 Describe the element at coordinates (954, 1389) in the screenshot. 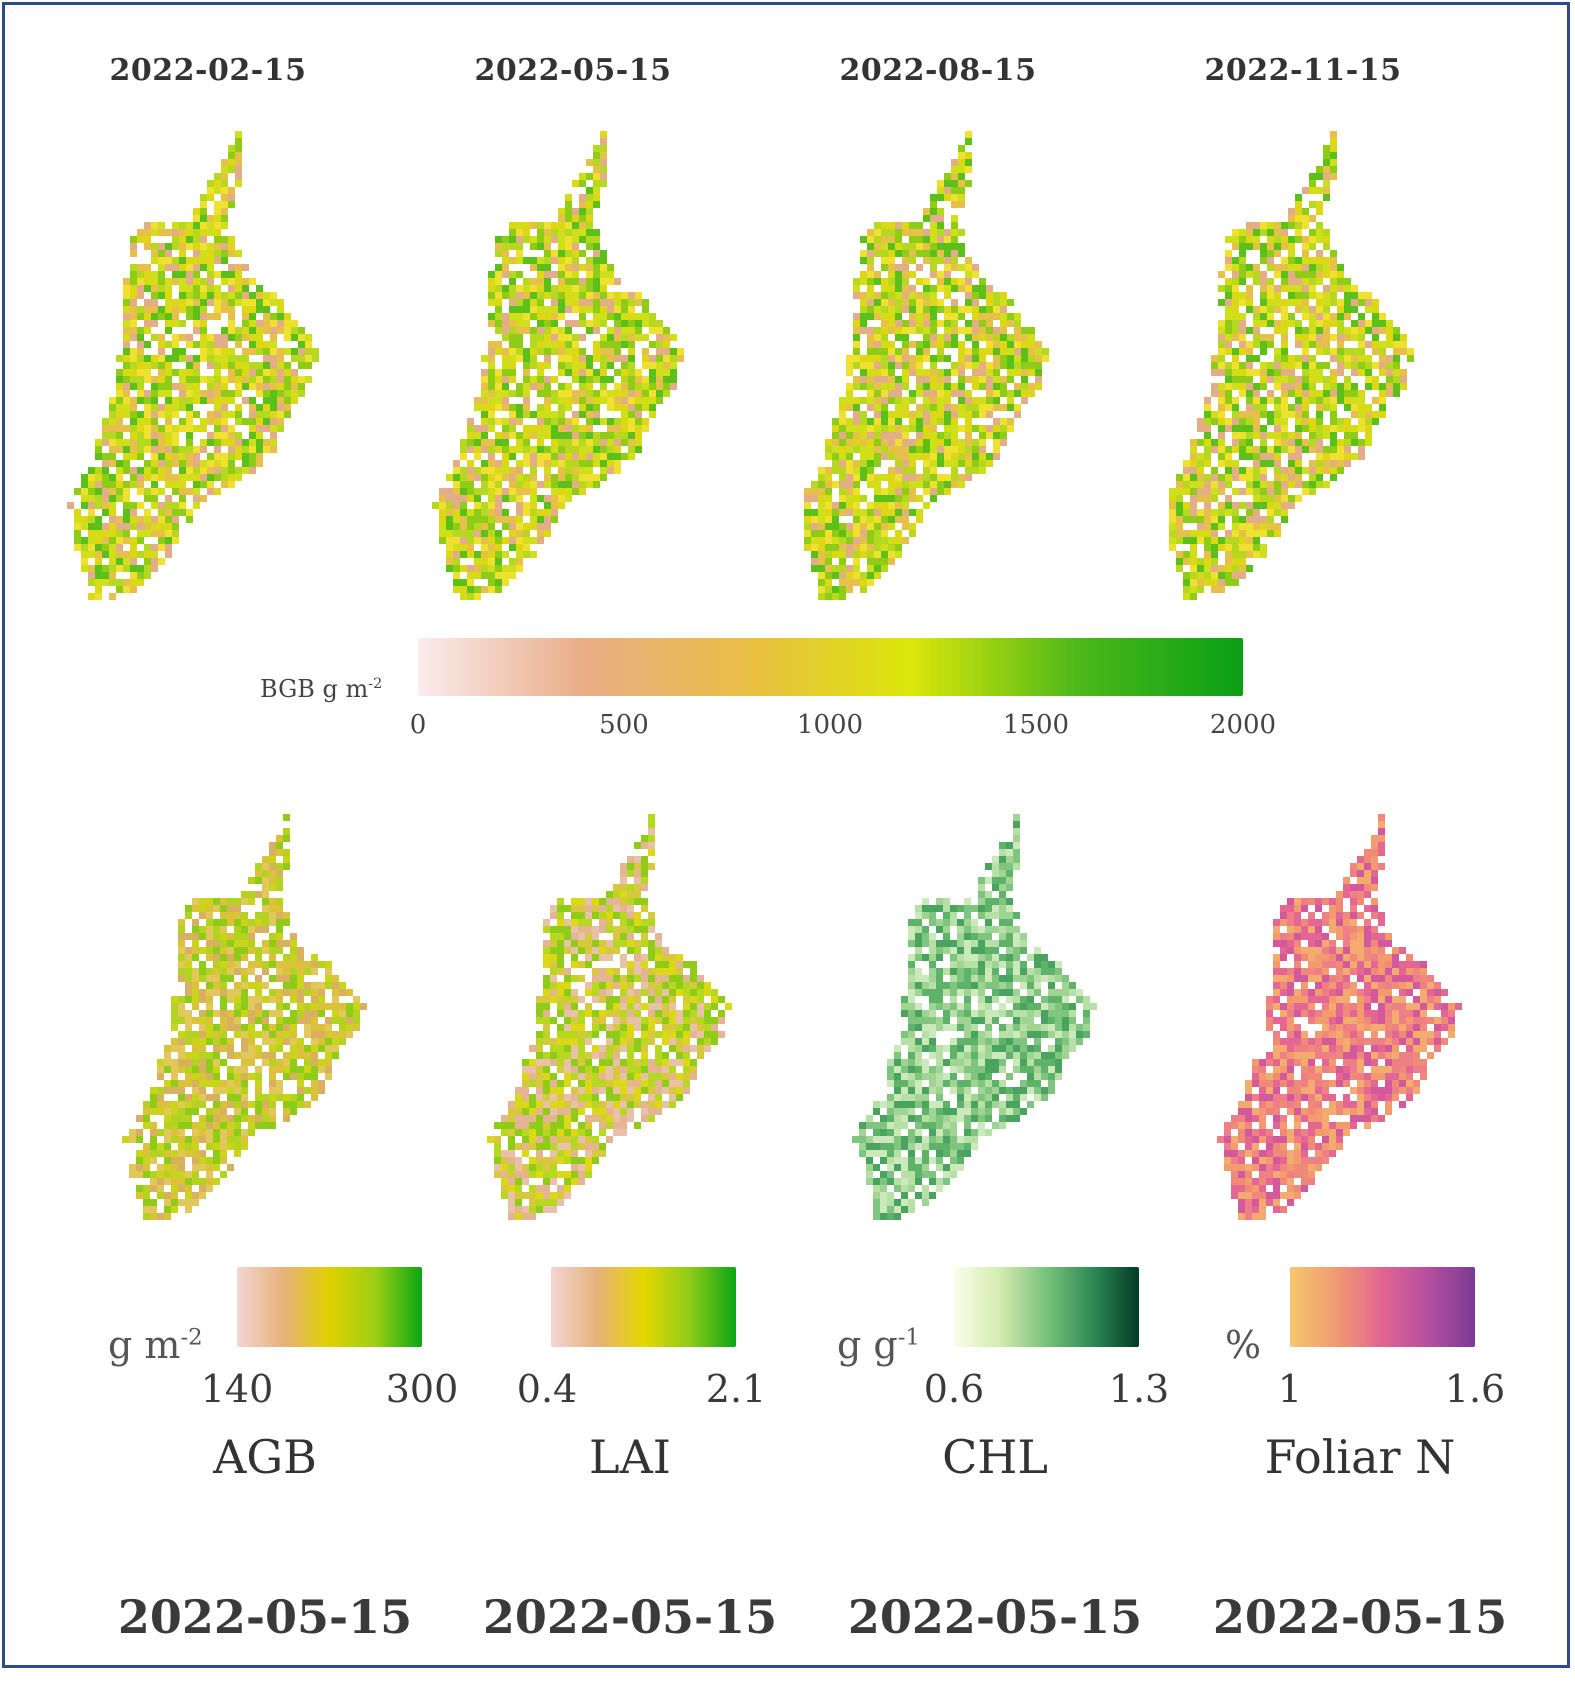

I see `chl-min: 0.6` at that location.